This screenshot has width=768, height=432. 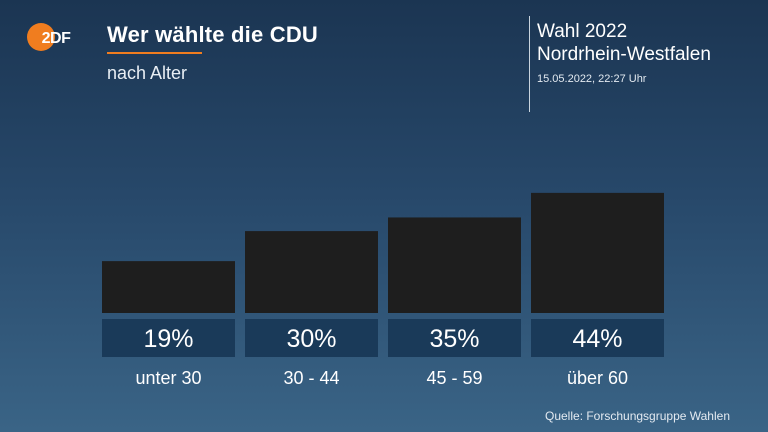 I want to click on election-name: Wahl 2022, so click(x=582, y=31).